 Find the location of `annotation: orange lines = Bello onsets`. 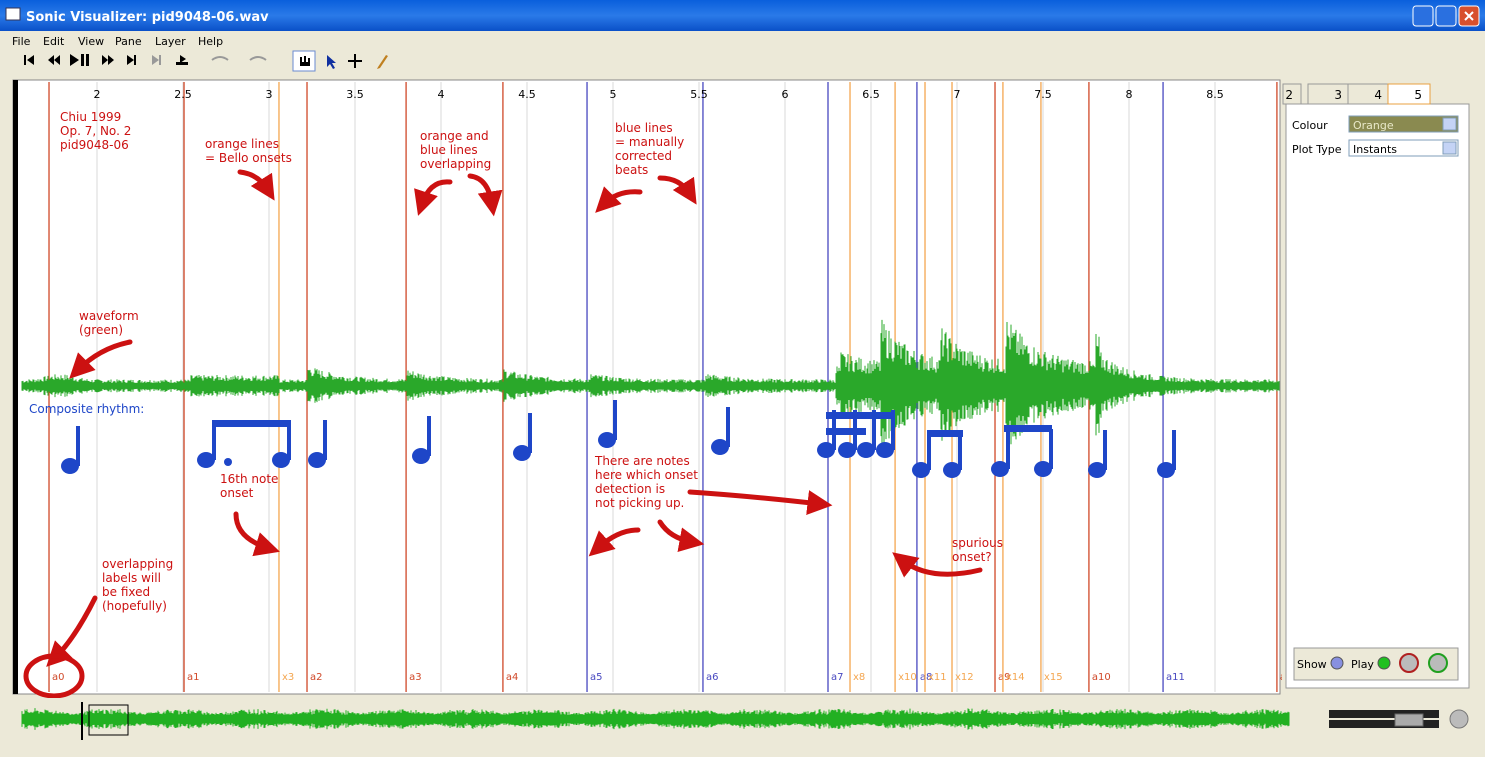

annotation: orange lines = Bello onsets is located at coordinates (248, 151).